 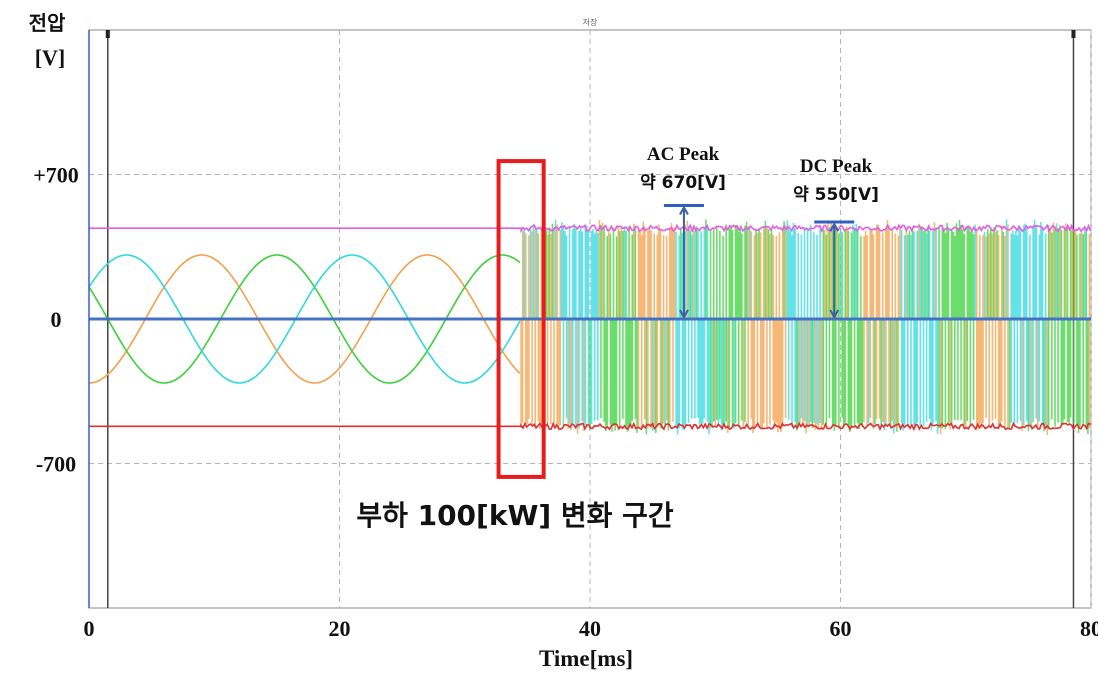 What do you see at coordinates (521, 319) in the screenshot?
I see `load-change-highlight-box` at bounding box center [521, 319].